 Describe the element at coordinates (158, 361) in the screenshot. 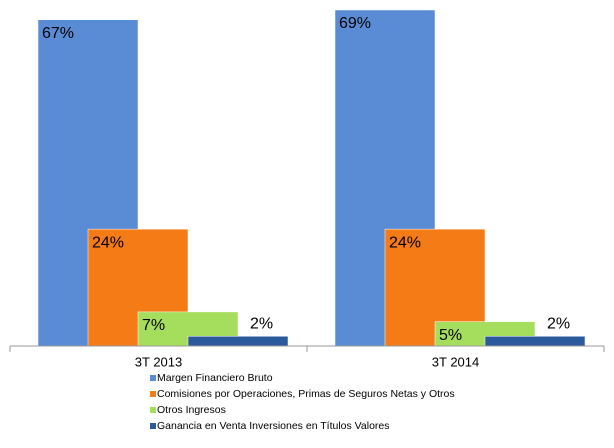

I see `x-tick-label: 3T 2013` at that location.